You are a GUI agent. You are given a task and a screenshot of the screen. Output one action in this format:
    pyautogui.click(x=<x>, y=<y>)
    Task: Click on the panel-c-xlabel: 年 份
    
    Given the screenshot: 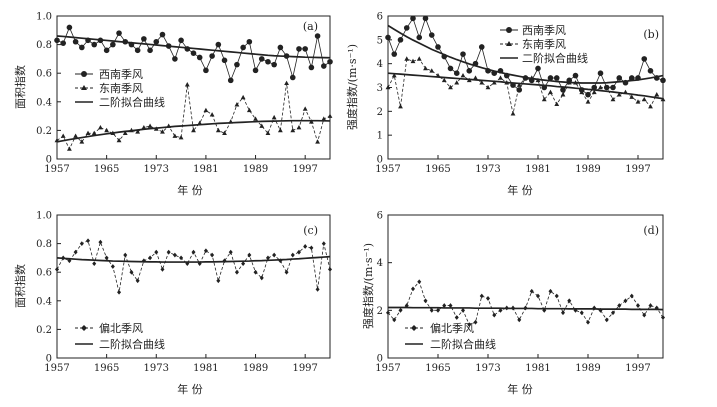 What is the action you would take?
    pyautogui.click(x=190, y=389)
    